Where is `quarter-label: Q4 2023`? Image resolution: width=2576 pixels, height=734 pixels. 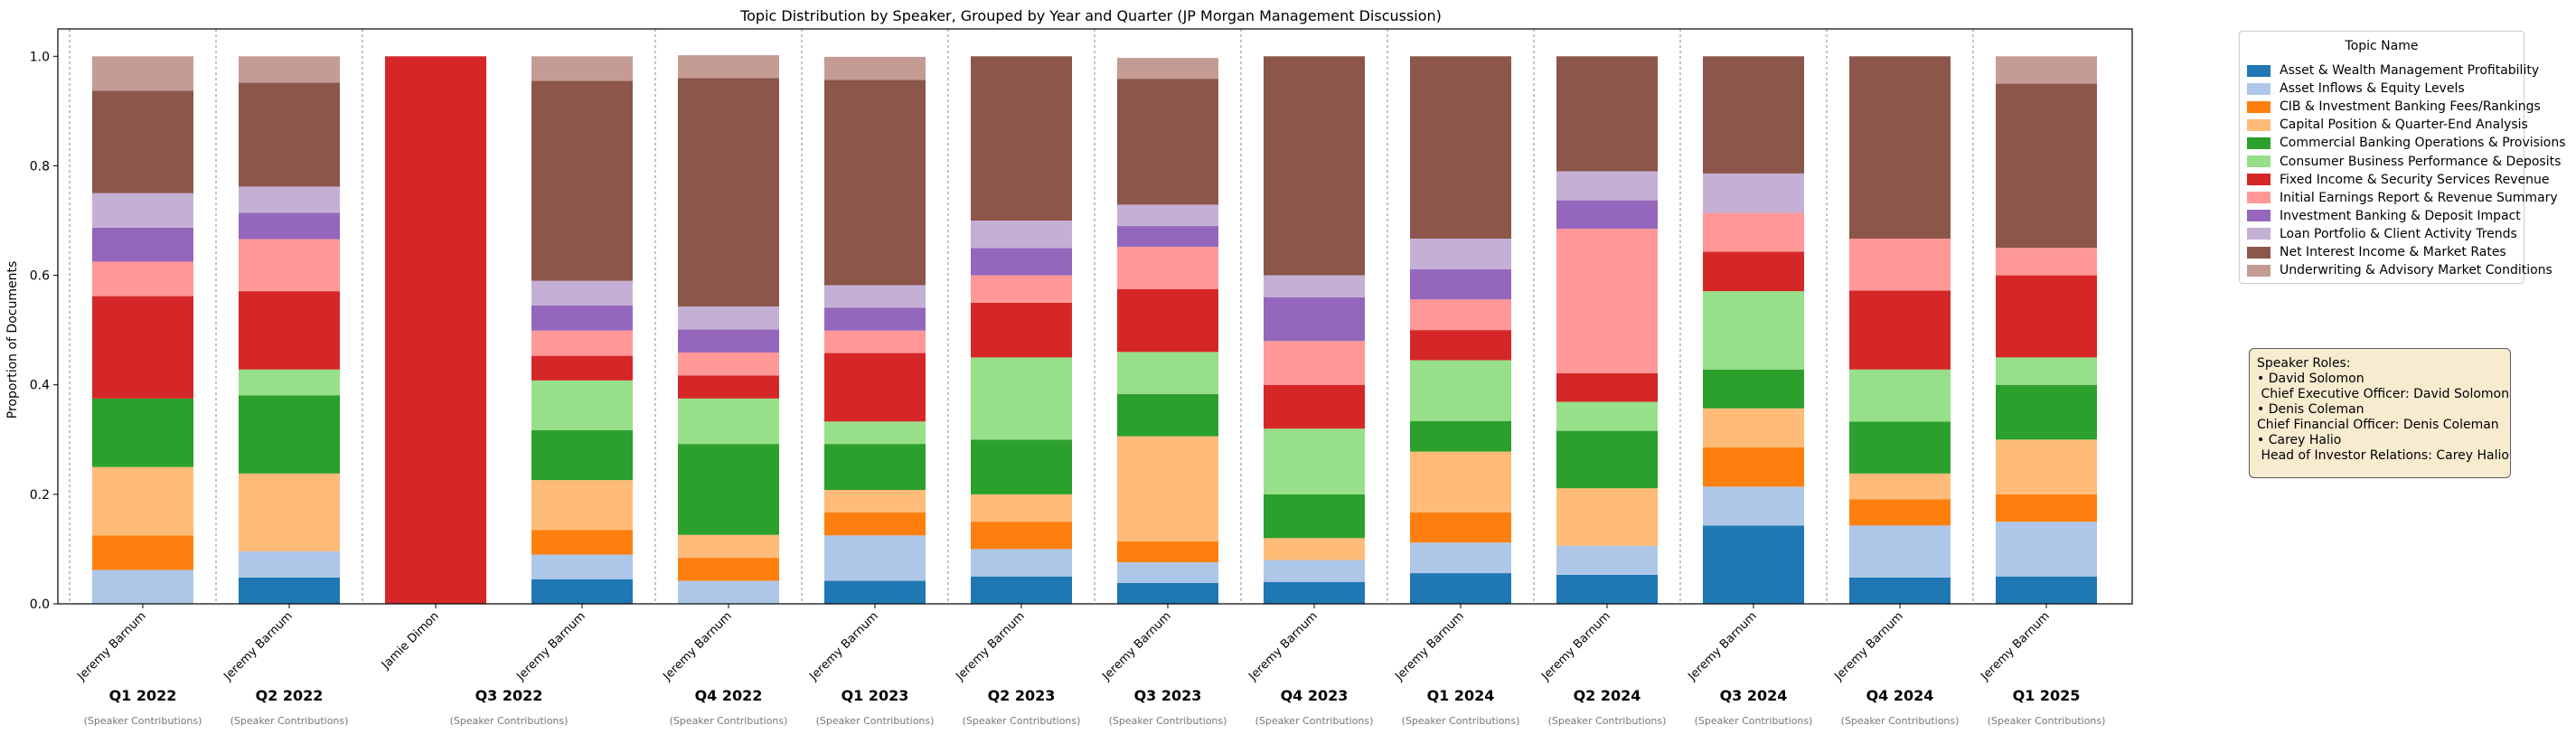 quarter-label: Q4 2023 is located at coordinates (1315, 695).